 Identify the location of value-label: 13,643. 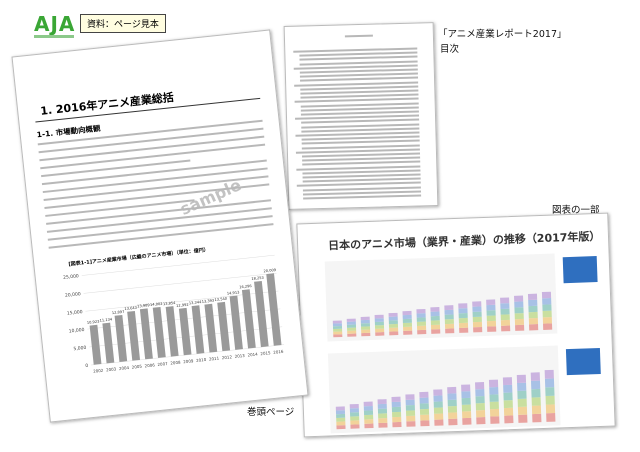
(130, 308).